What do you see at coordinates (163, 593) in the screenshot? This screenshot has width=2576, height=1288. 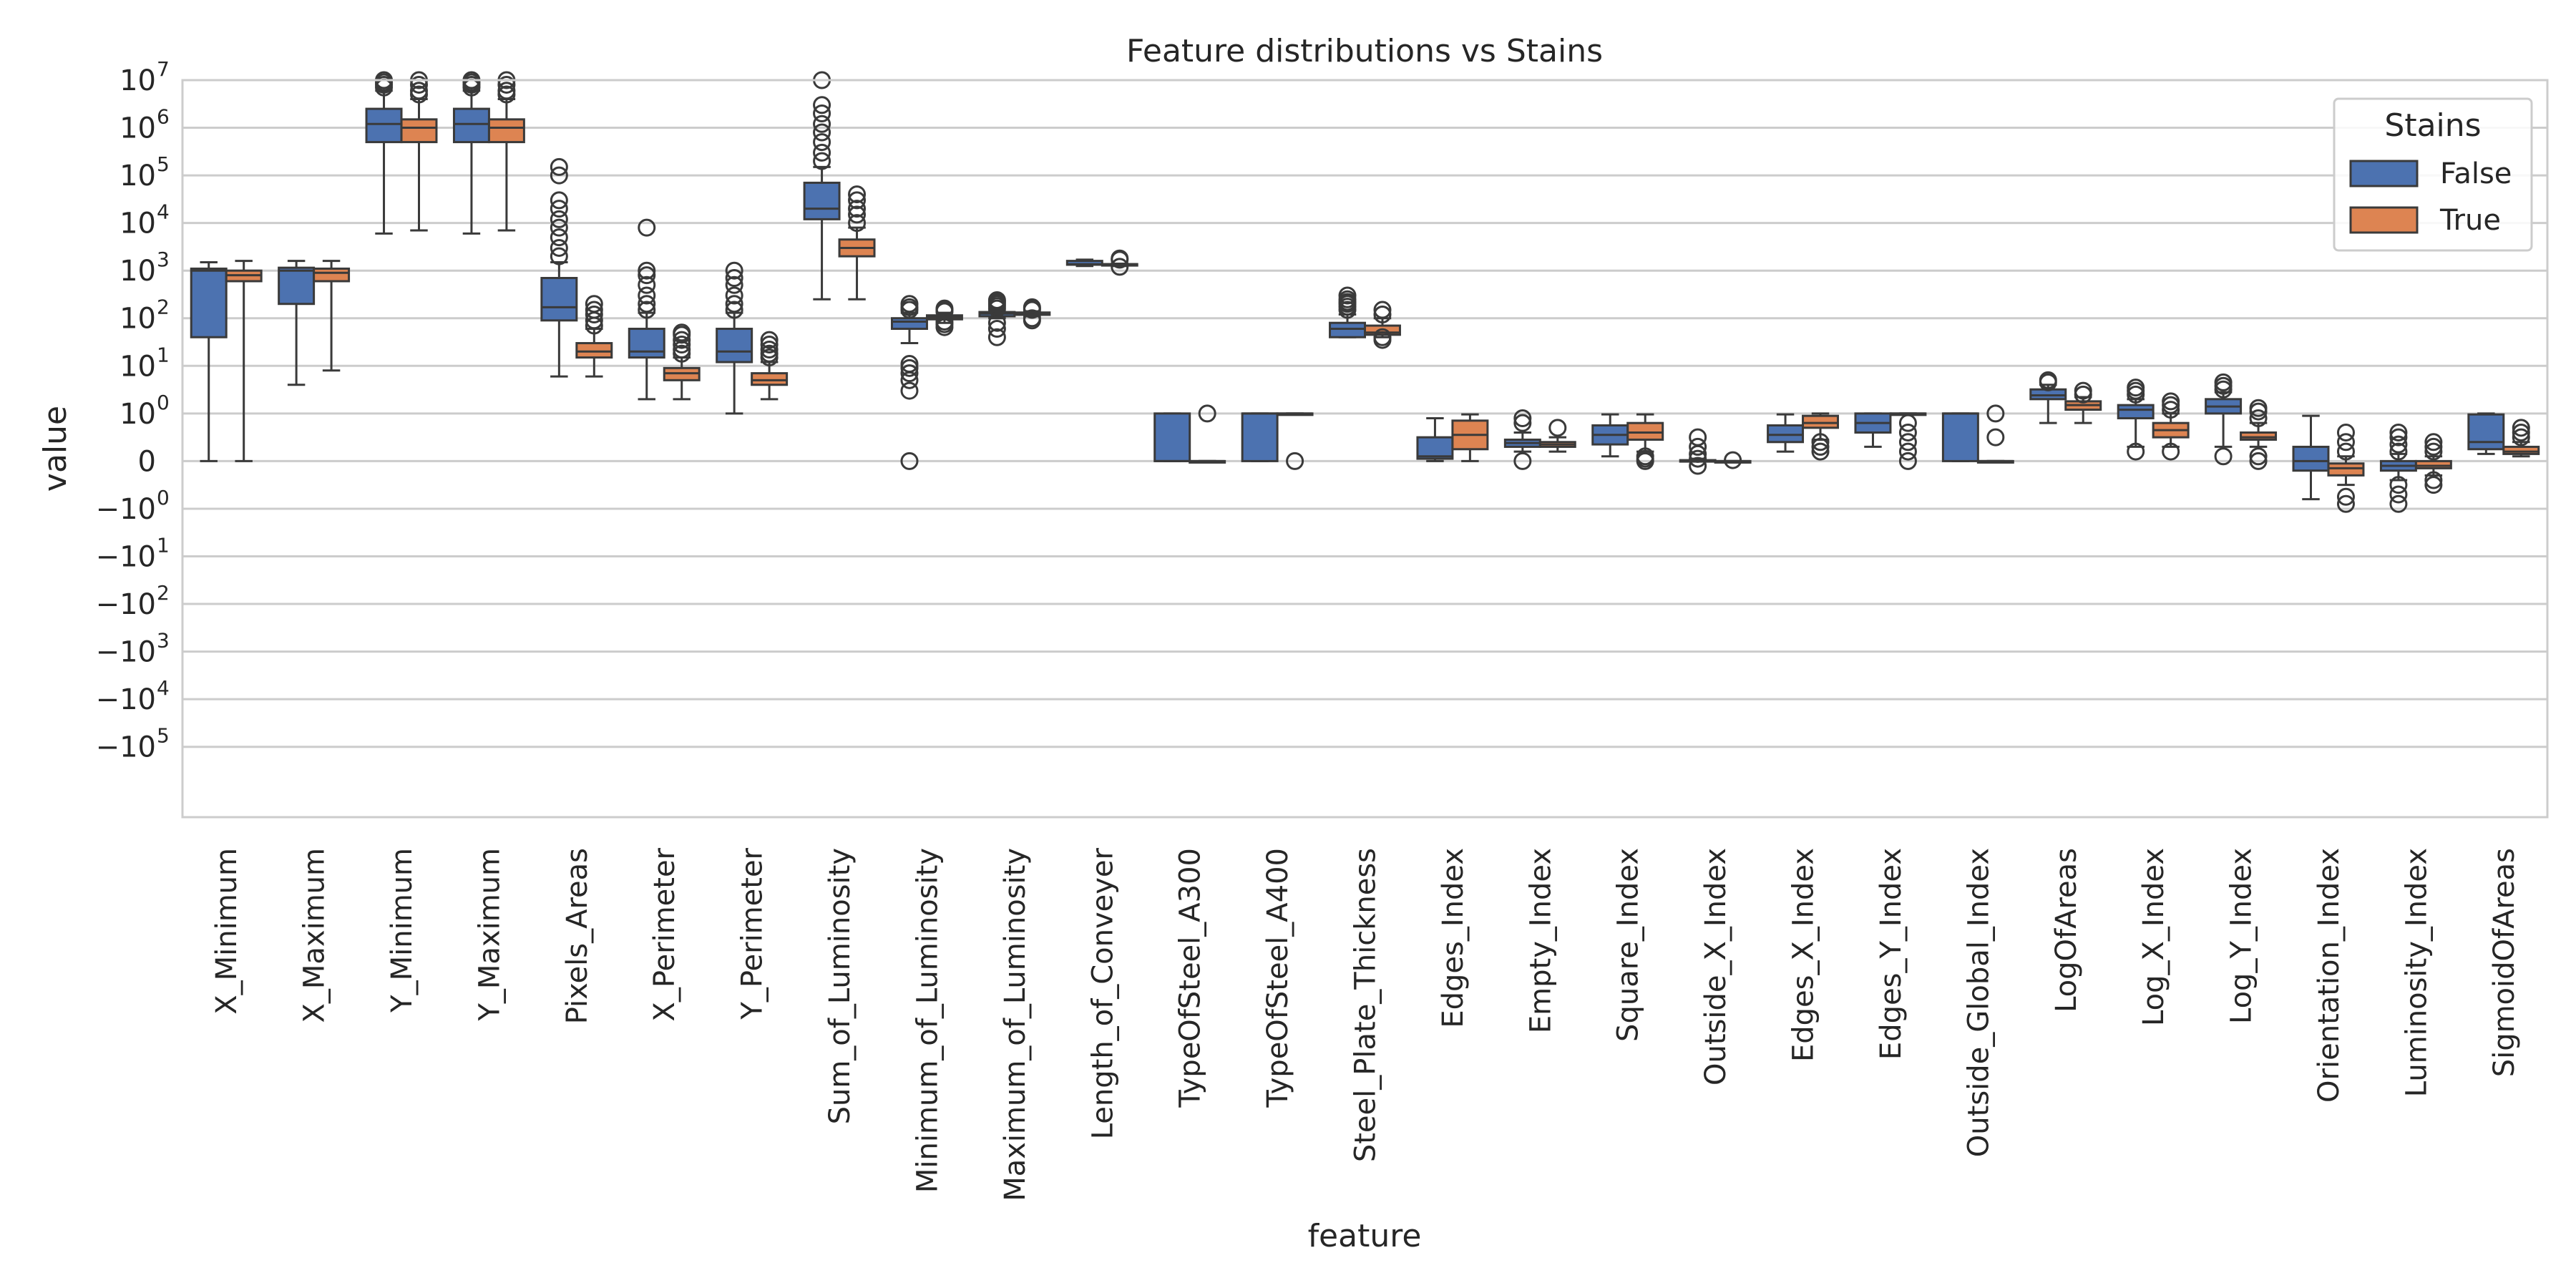 I see `y-tick-exponent: 2` at bounding box center [163, 593].